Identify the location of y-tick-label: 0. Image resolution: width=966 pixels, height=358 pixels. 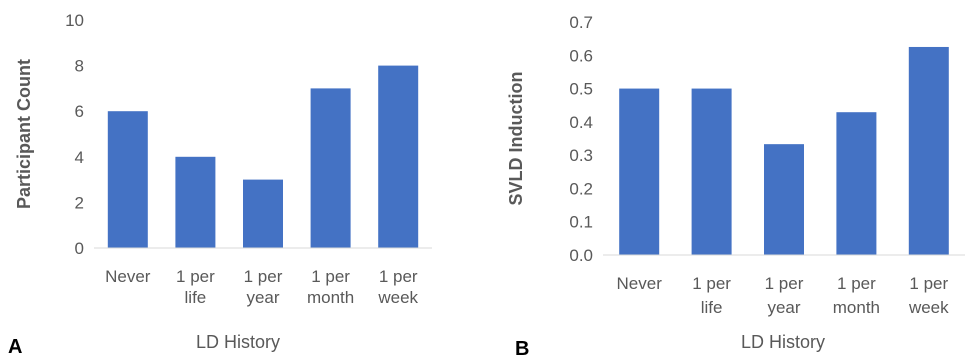
(79, 248).